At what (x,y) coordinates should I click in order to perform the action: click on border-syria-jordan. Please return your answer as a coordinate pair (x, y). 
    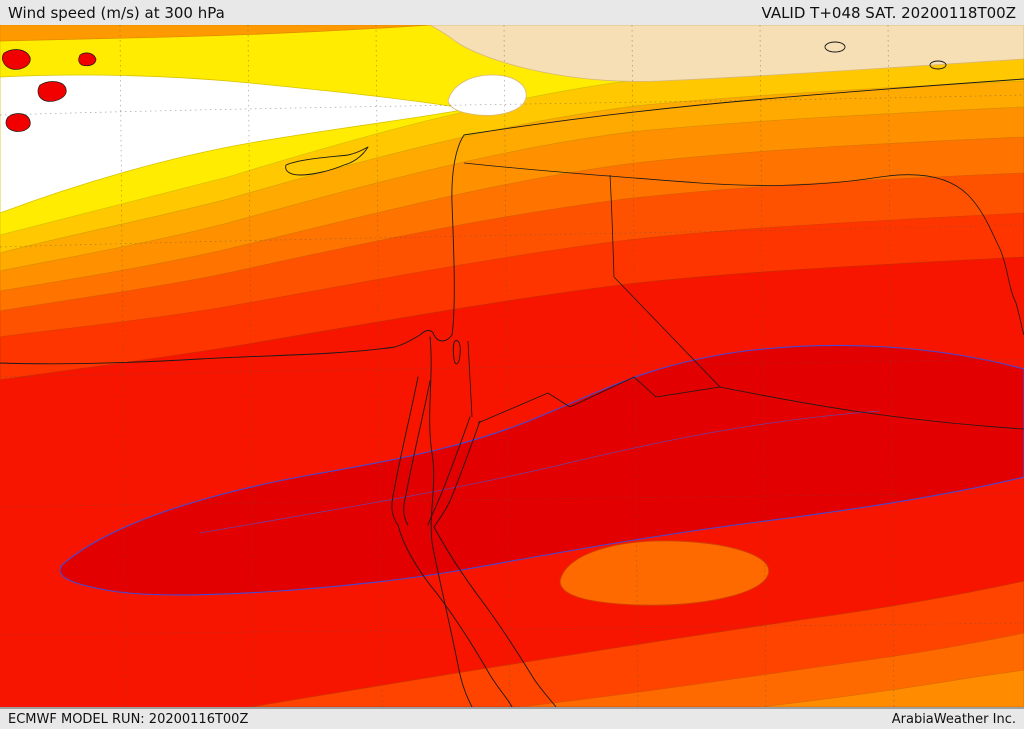
    Looking at the image, I should click on (612, 226).